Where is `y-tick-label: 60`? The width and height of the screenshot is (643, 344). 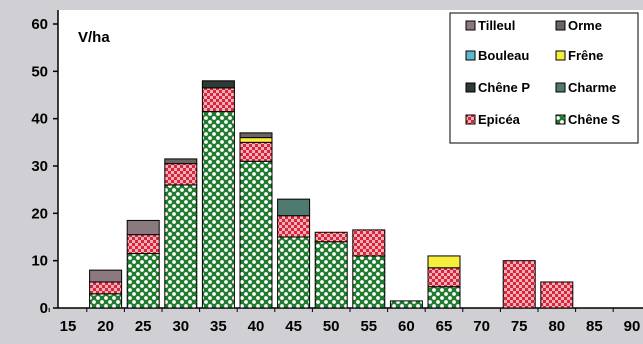
y-tick-label: 60 is located at coordinates (39, 24).